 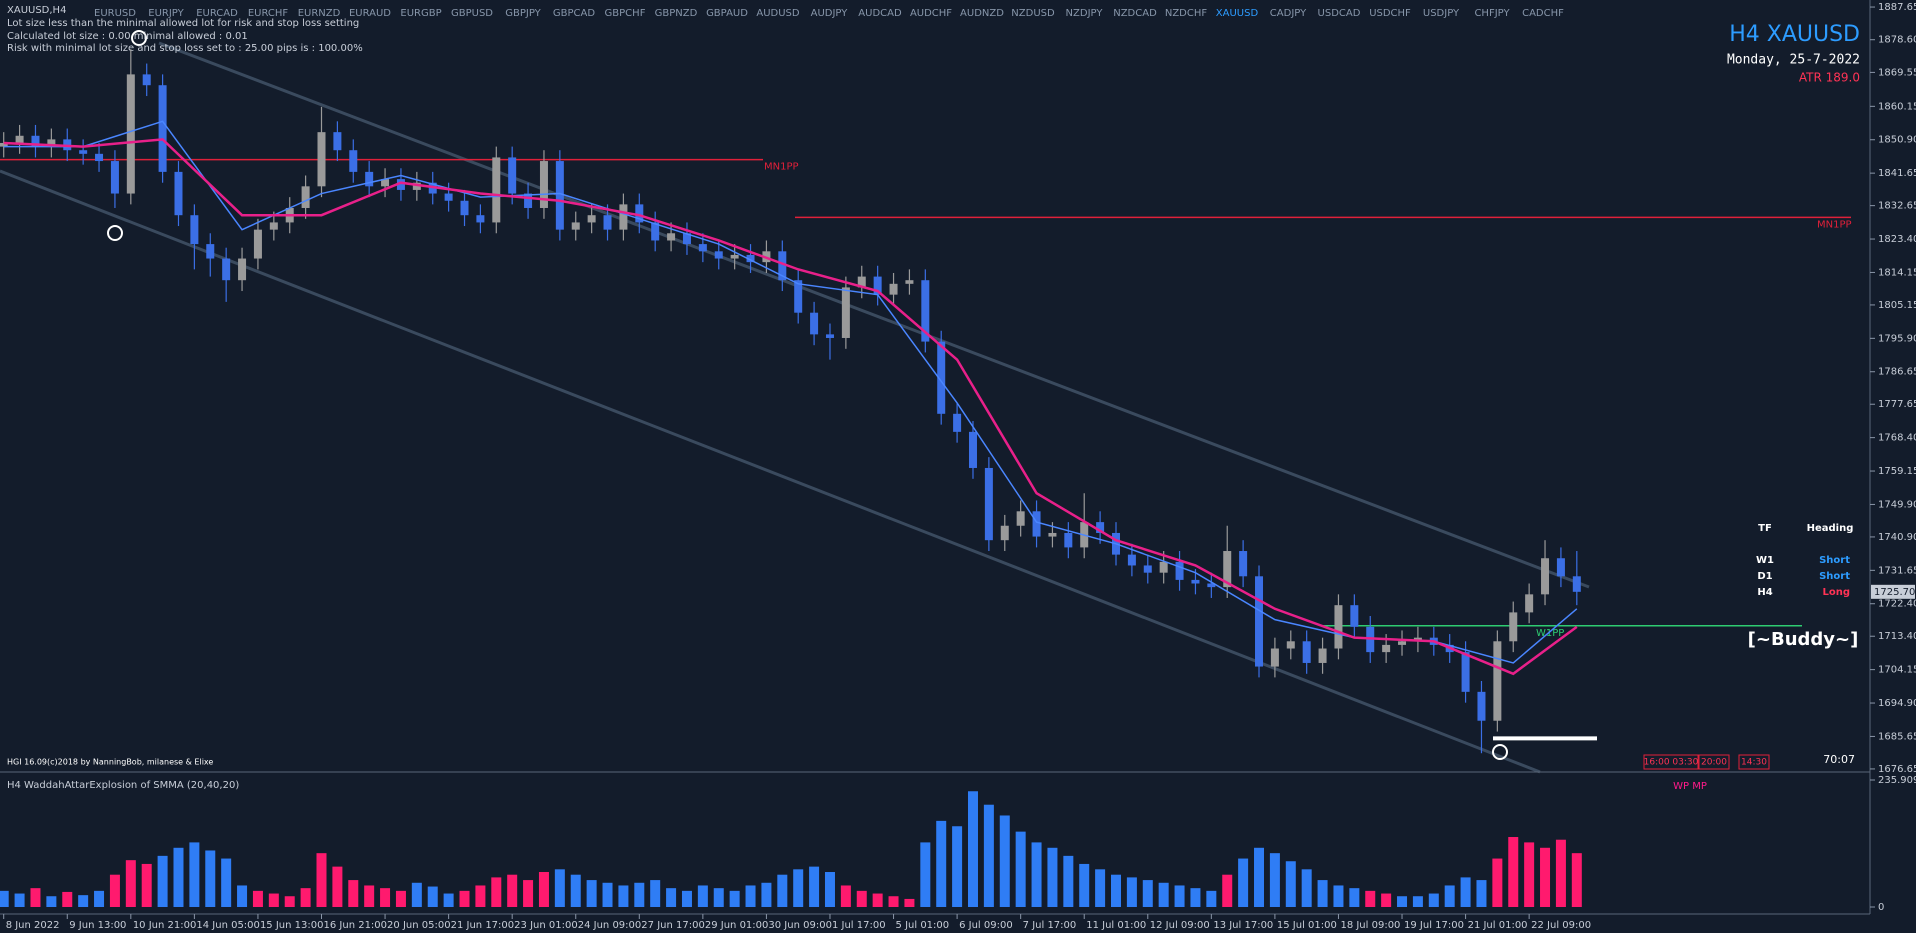 I want to click on symbol-tab: GBPUSD, so click(x=472, y=13).